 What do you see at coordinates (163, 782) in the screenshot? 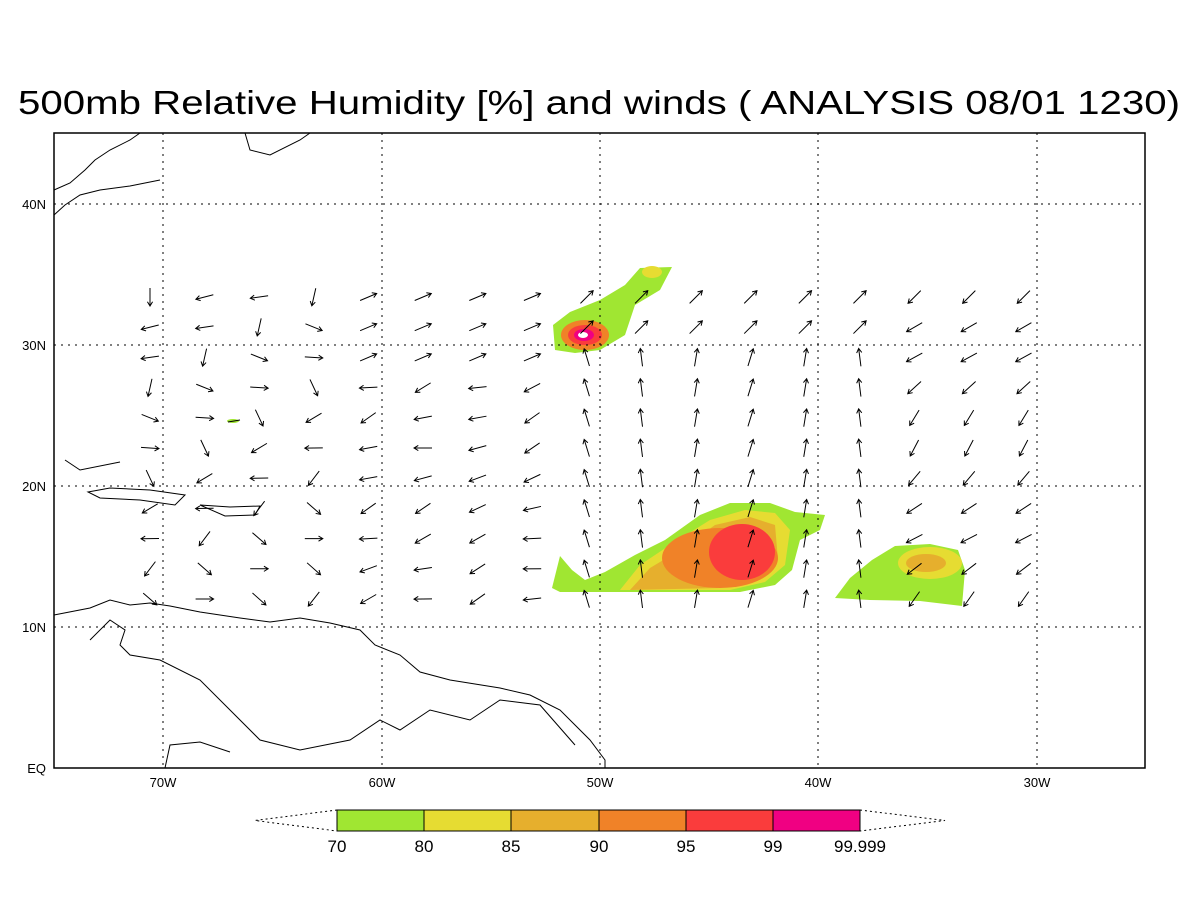
I see `lon-label: 70W` at bounding box center [163, 782].